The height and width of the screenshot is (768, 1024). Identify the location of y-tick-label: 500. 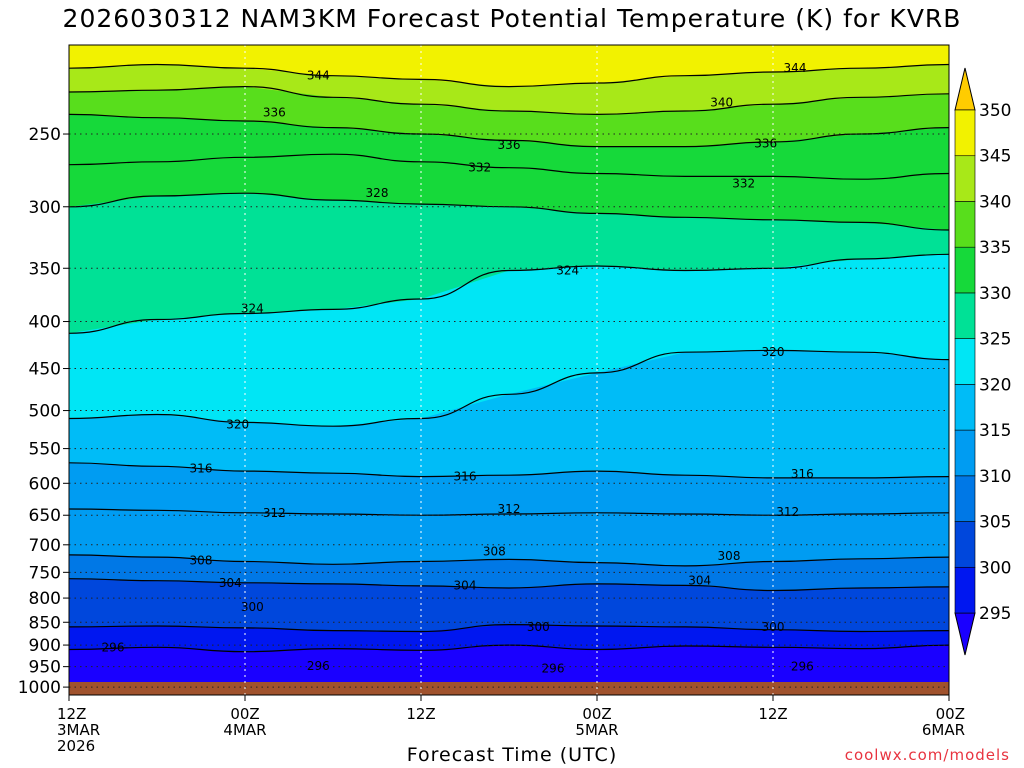
(45, 412).